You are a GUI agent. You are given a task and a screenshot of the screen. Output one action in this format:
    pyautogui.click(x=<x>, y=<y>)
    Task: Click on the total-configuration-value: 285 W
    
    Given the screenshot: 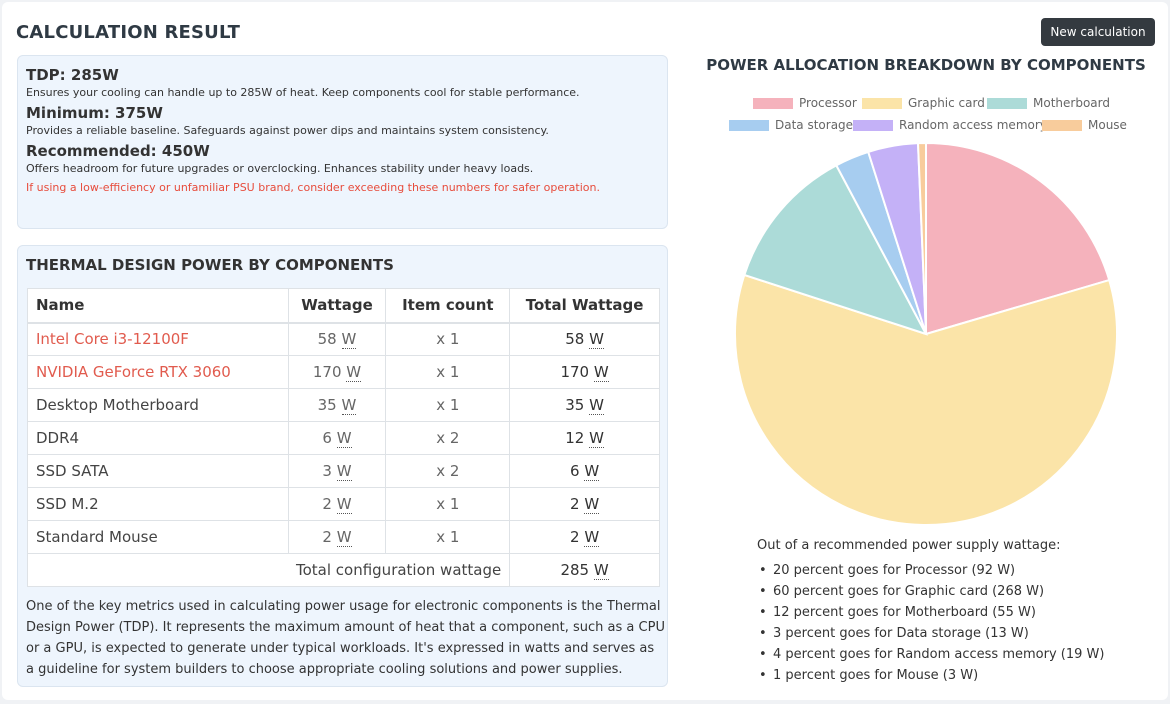 What is the action you would take?
    pyautogui.click(x=584, y=570)
    